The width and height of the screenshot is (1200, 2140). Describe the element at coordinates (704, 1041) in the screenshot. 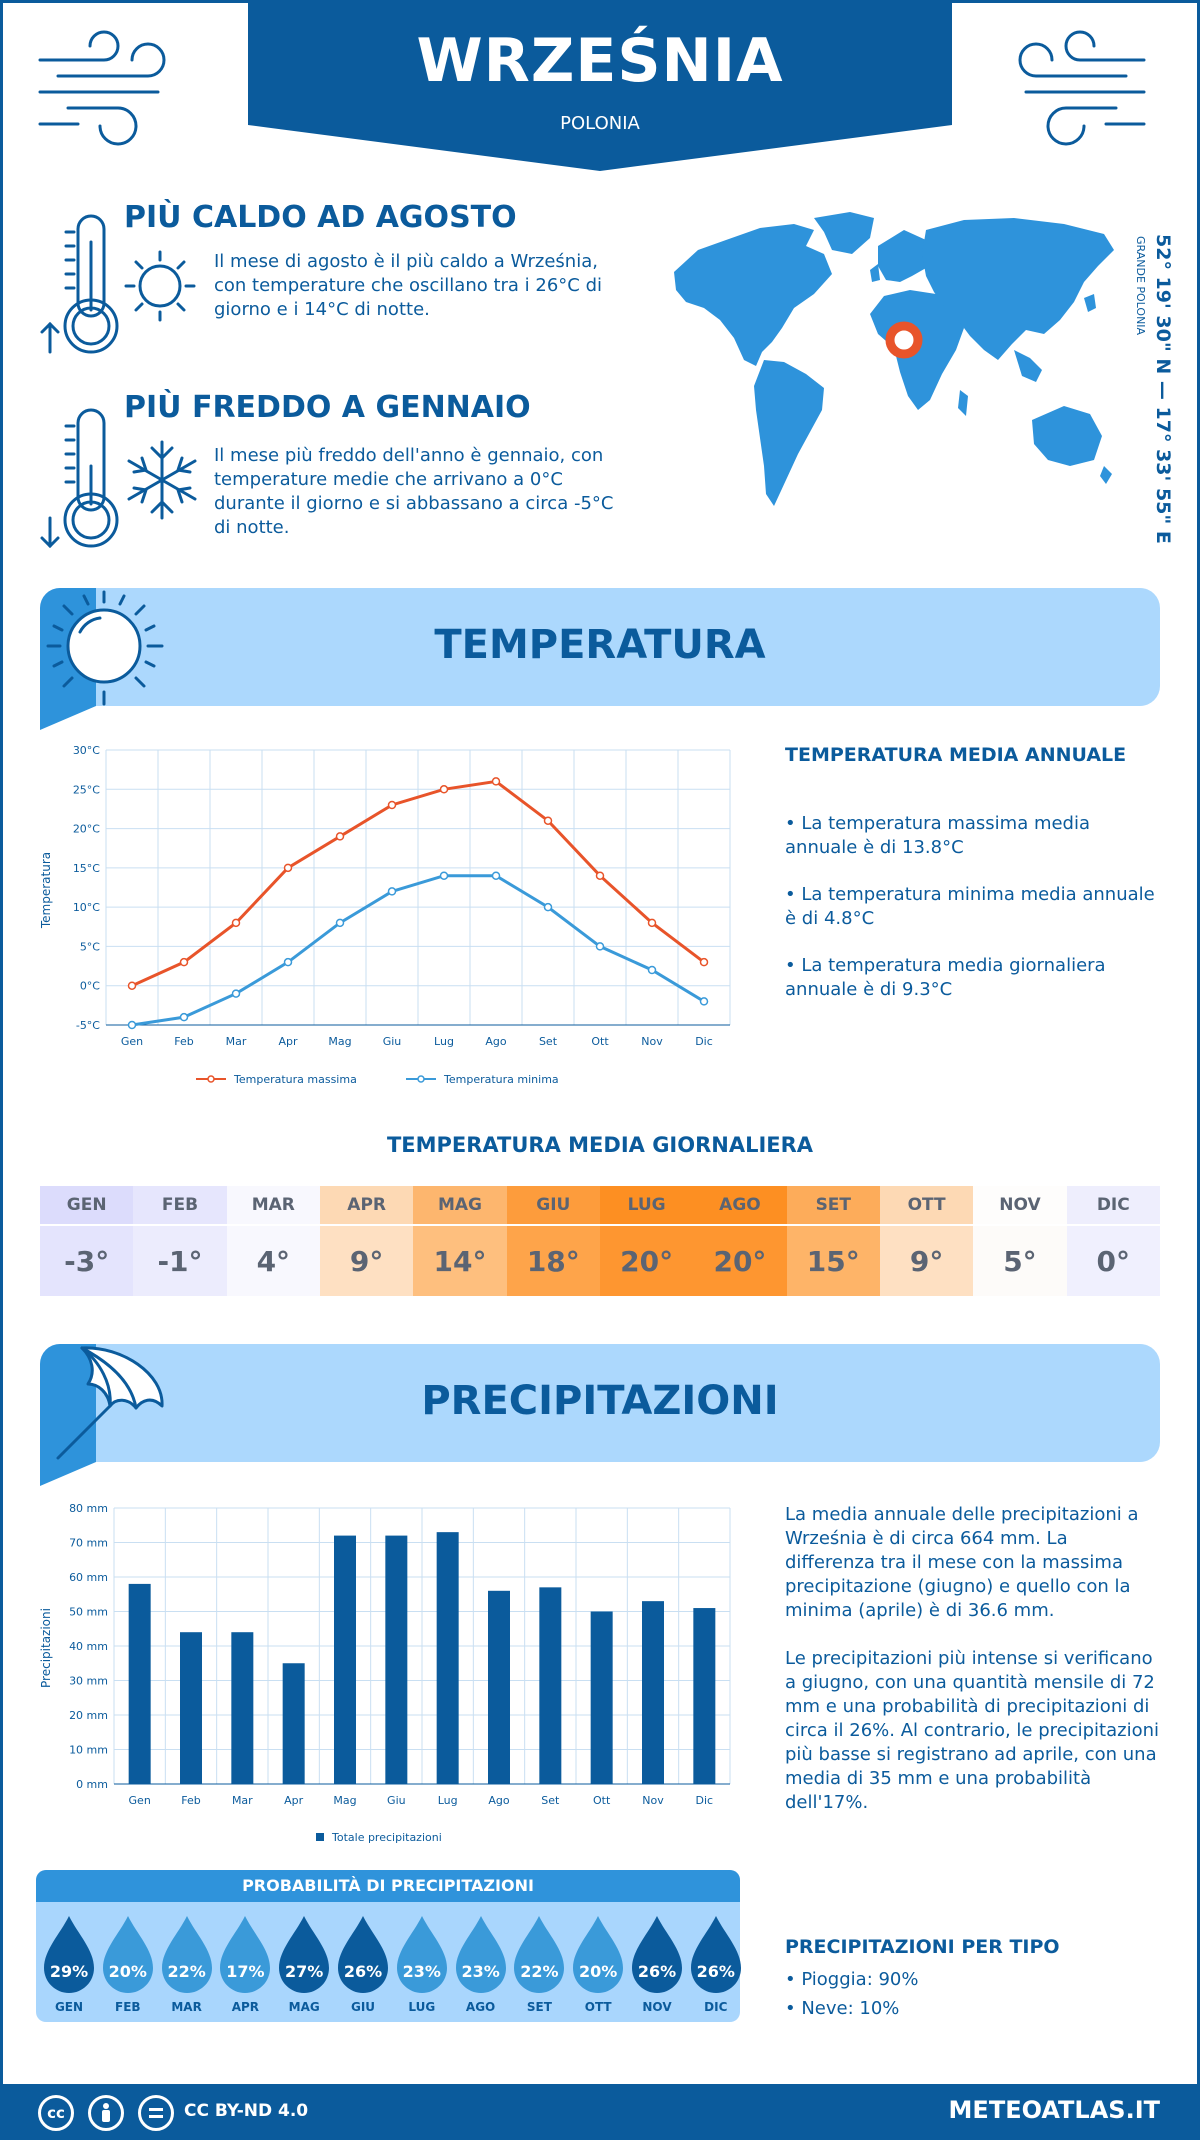

I see `x-tick-label: Dic` at that location.